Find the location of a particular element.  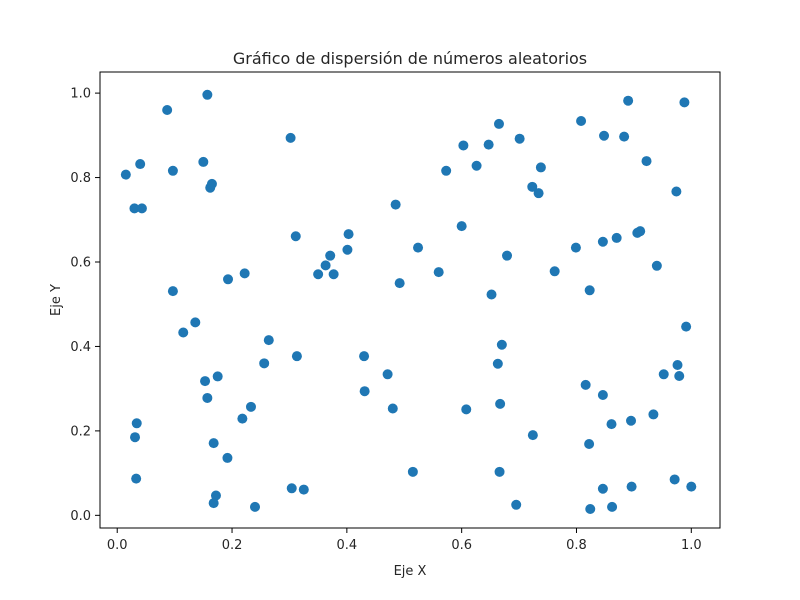

x-axis-label: Eje X is located at coordinates (410, 571).